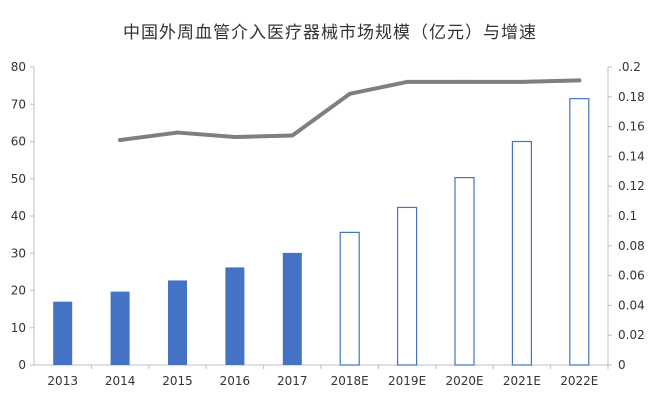  Describe the element at coordinates (522, 381) in the screenshot. I see `x-tick-label: 2021E` at that location.